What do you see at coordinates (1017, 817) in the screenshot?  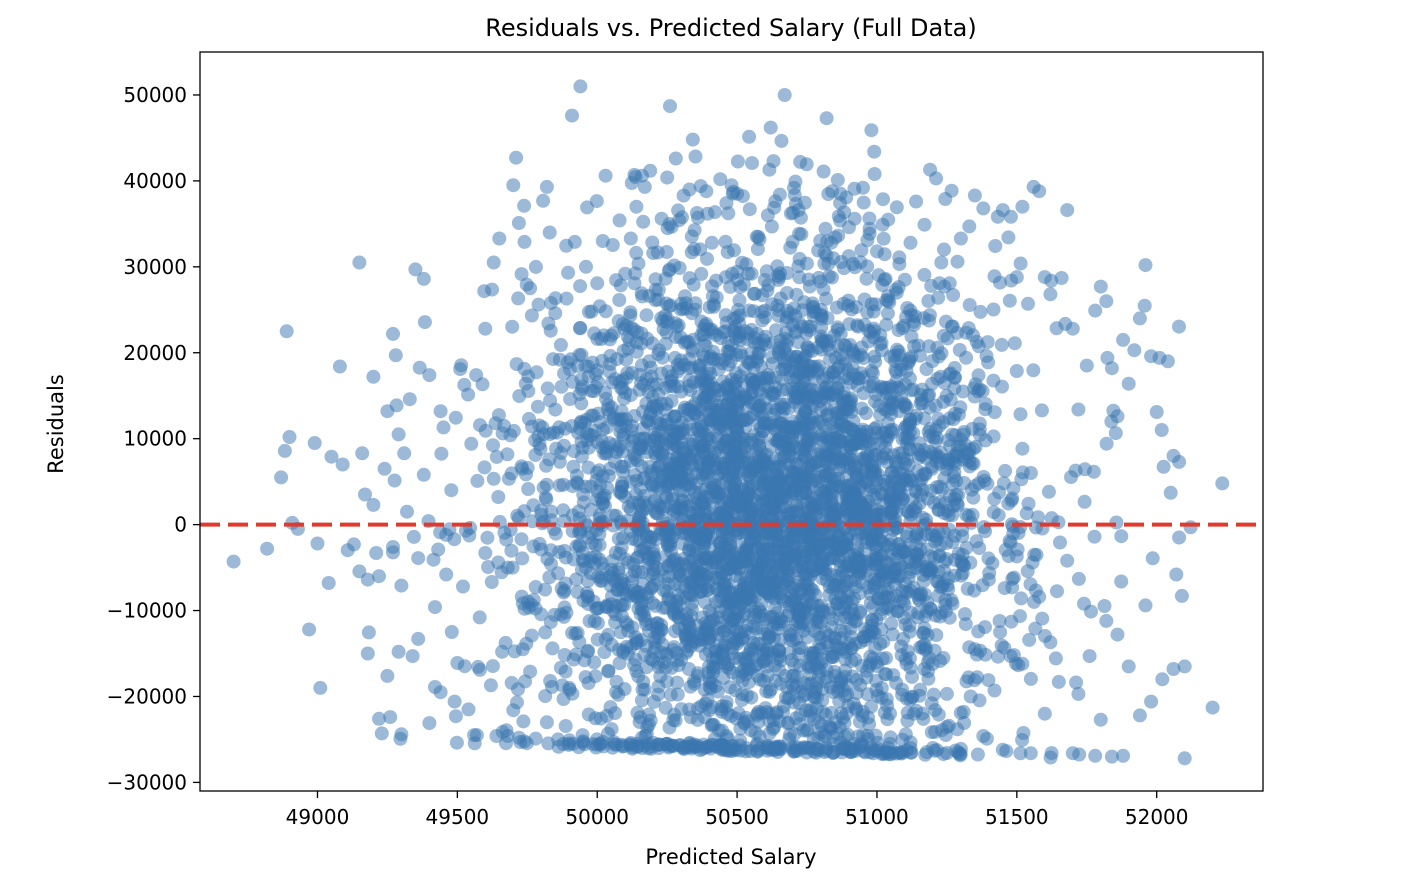 I see `x-tick-label: 51500` at bounding box center [1017, 817].